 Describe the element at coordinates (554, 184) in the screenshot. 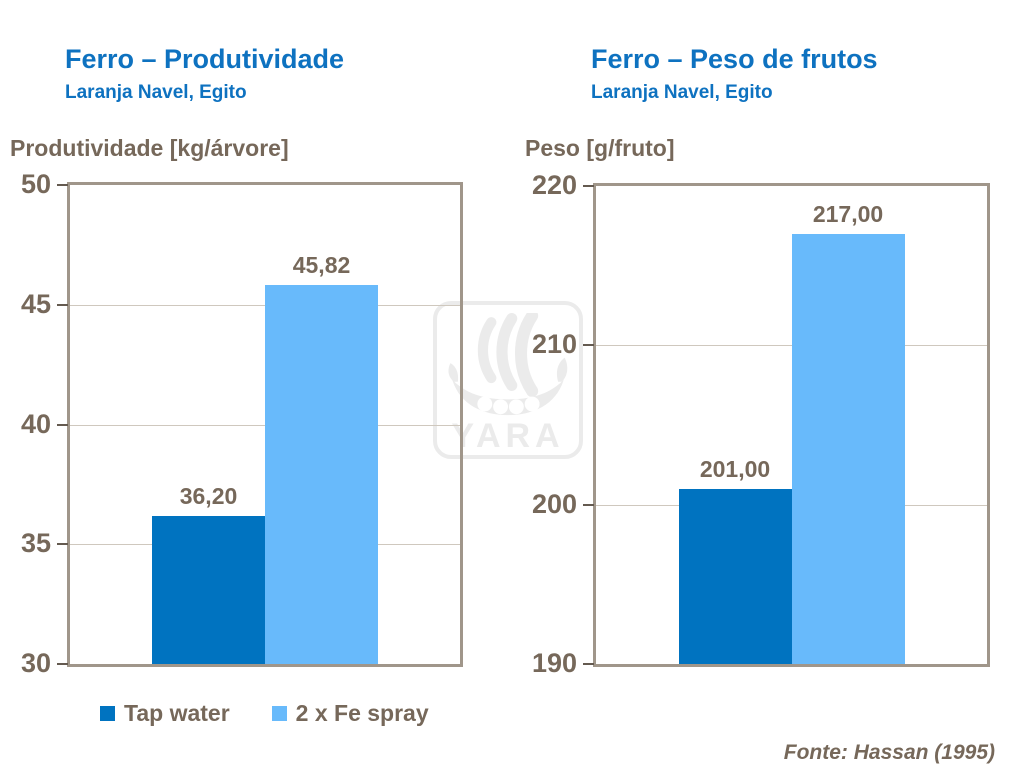

I see `y-tick-label: 220` at that location.